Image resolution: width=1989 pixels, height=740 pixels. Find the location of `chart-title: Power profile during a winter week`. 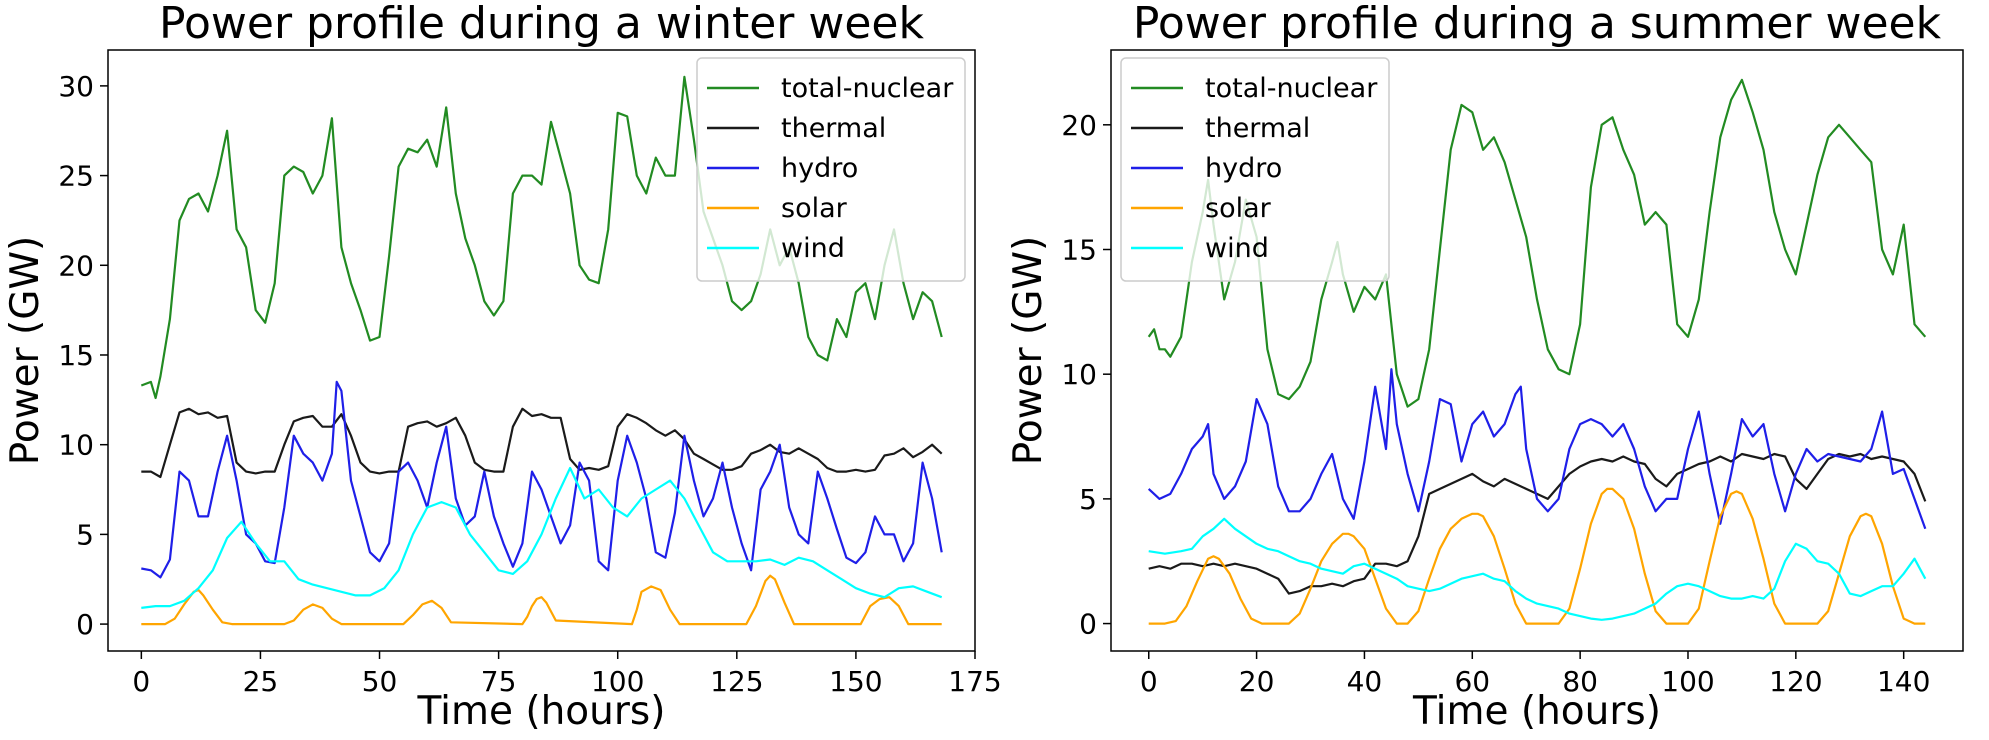

chart-title: Power profile during a winter week is located at coordinates (541, 24).